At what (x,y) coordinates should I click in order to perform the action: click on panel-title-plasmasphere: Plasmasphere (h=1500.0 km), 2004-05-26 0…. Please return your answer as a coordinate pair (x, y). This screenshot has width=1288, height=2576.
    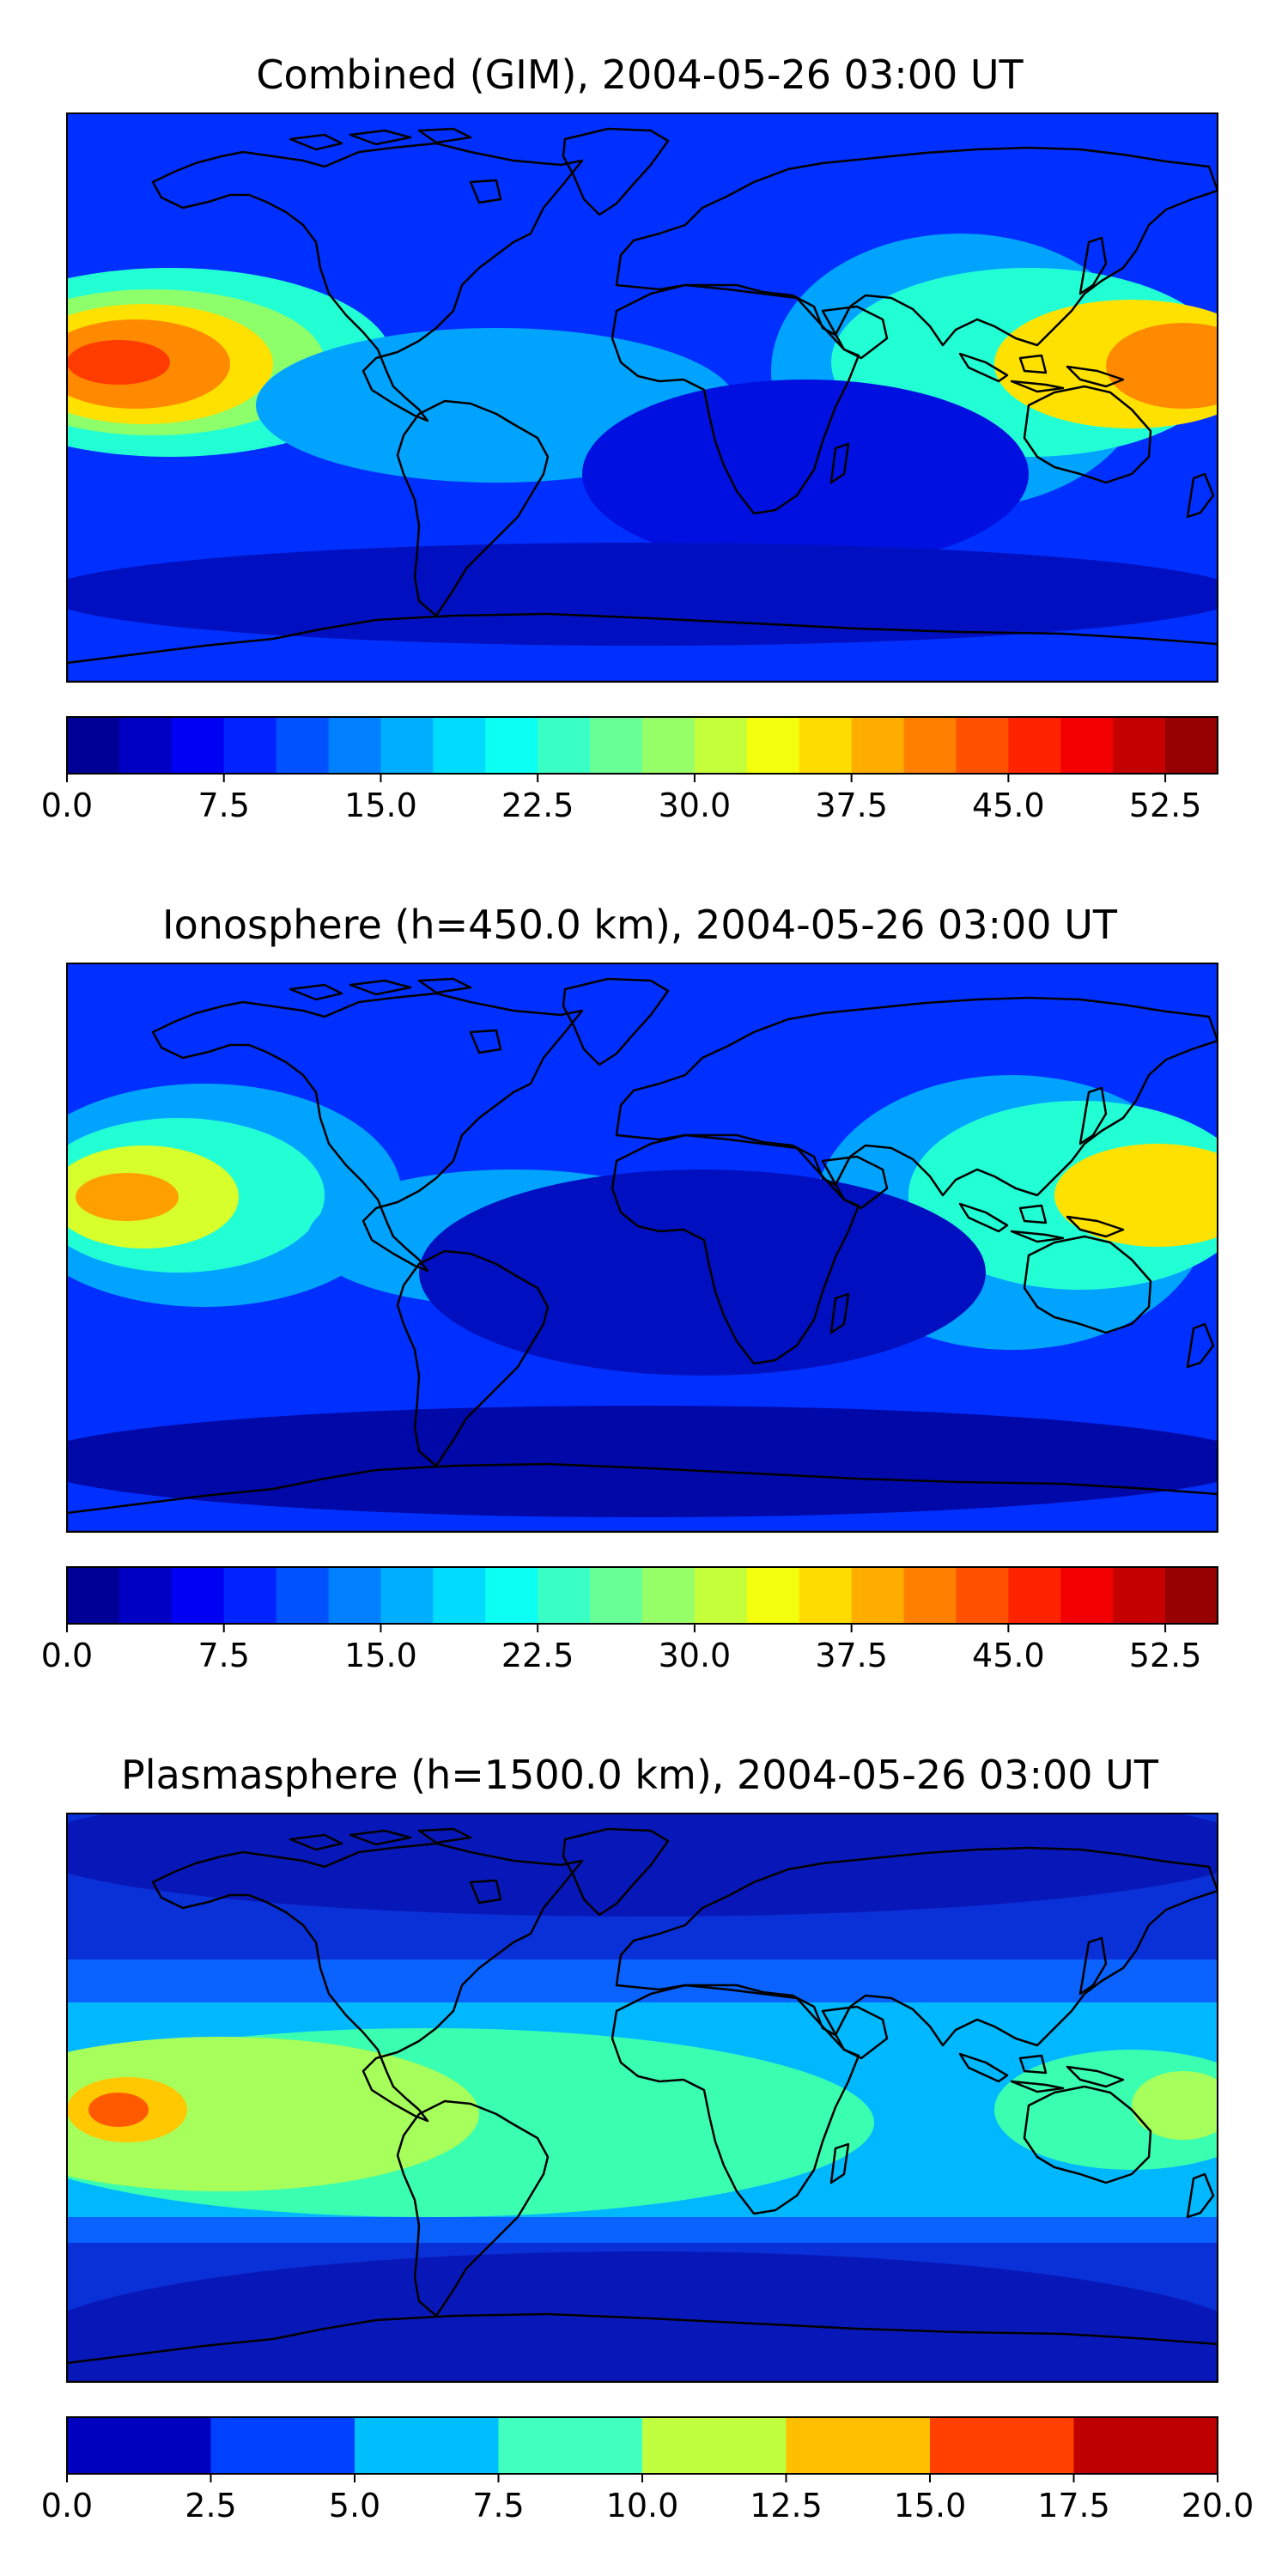
    Looking at the image, I should click on (640, 1775).